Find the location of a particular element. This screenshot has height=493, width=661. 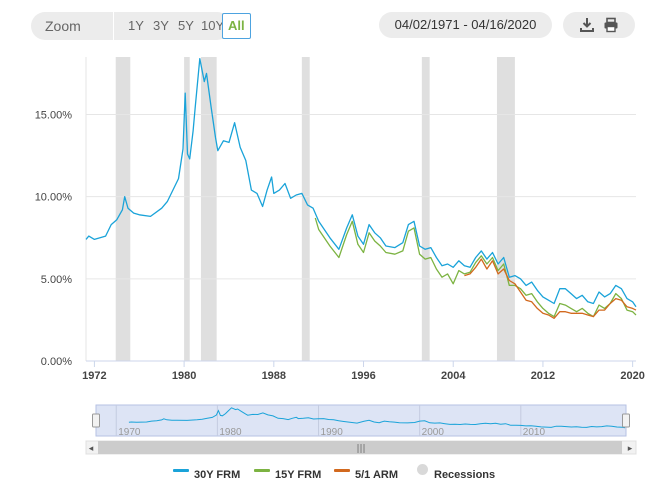

x-tick-label: 1980 is located at coordinates (184, 376).